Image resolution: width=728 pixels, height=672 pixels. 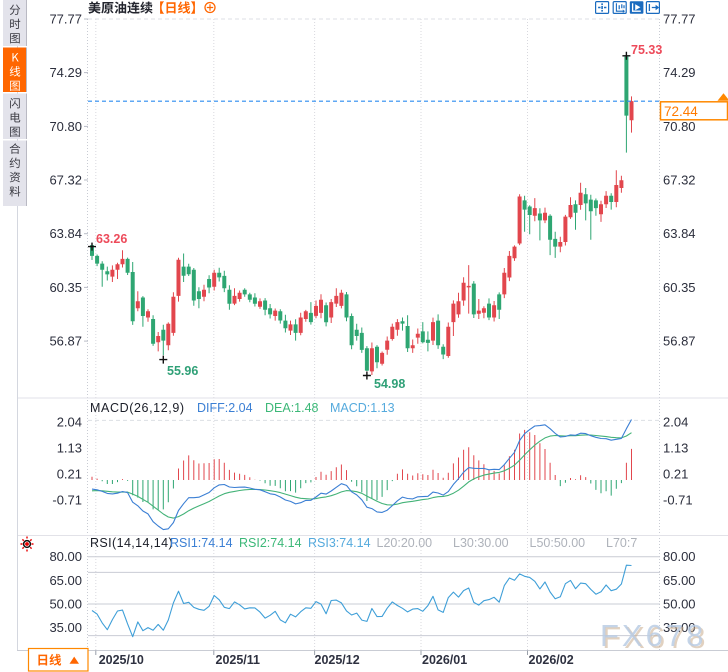 What do you see at coordinates (225, 408) in the screenshot?
I see `svg-text: DIFF:2.04` at bounding box center [225, 408].